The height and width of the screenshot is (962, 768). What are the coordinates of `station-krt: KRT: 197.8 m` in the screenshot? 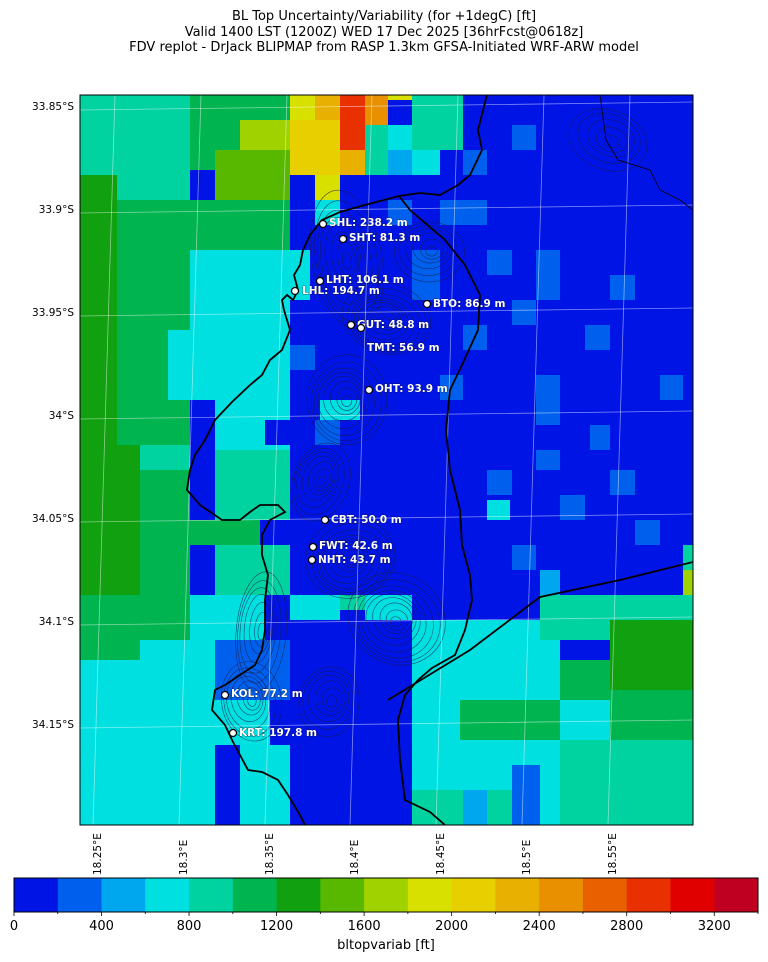 It's located at (272, 733).